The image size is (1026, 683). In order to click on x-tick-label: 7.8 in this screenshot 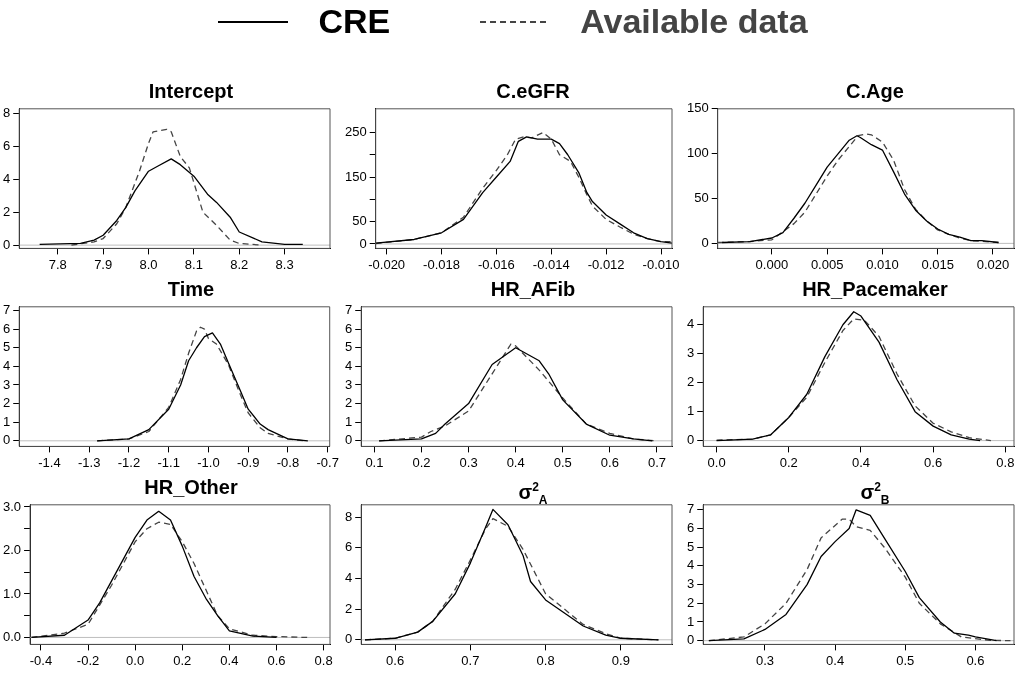, I will do `click(57, 264)`.